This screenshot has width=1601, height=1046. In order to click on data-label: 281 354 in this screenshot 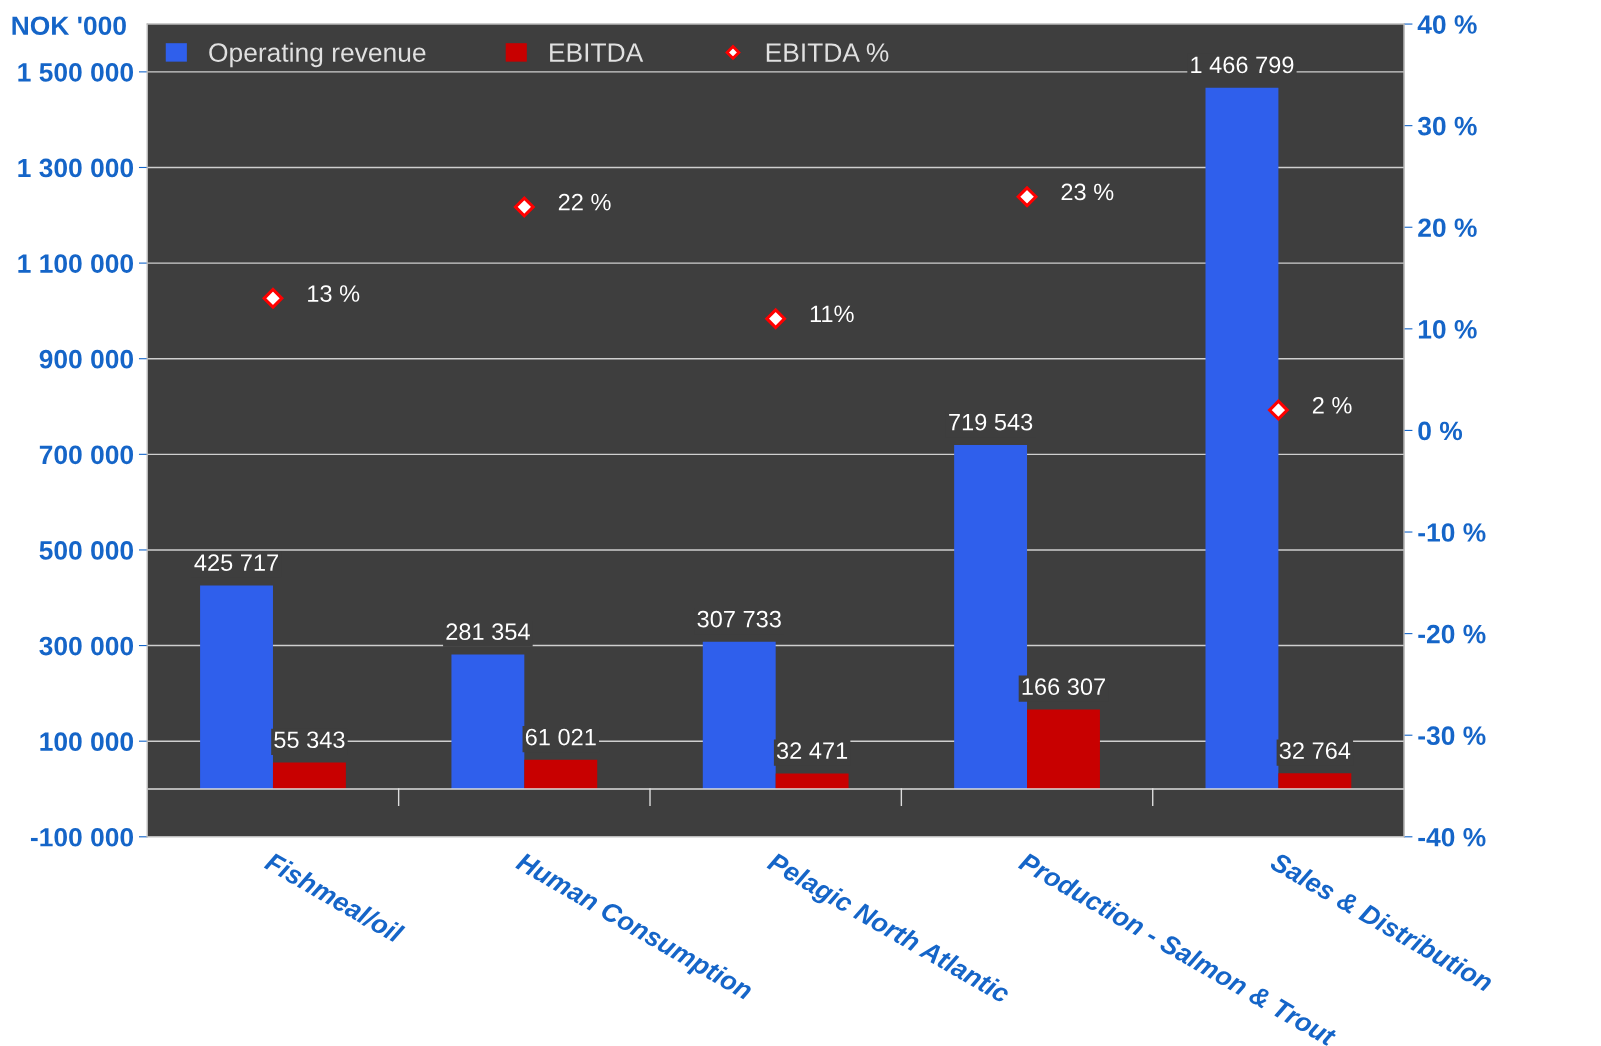, I will do `click(488, 632)`.